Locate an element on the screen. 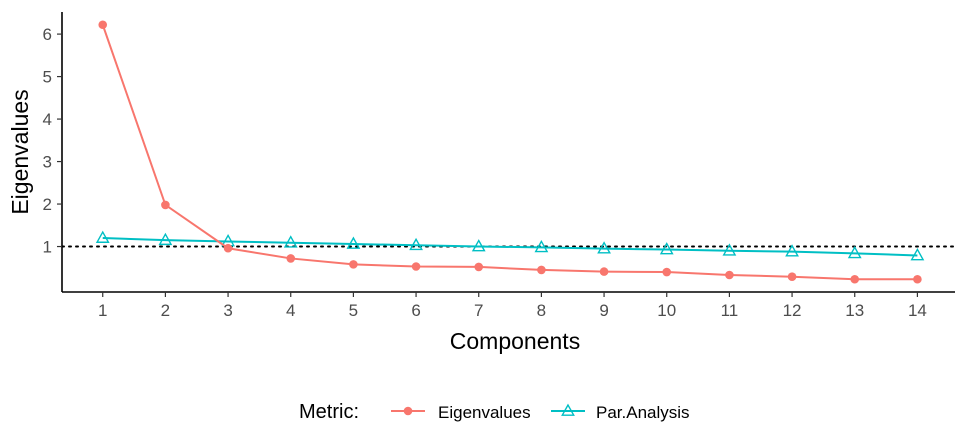  legend: Metric: Eigenvalues Par.Analysis is located at coordinates (494, 412).